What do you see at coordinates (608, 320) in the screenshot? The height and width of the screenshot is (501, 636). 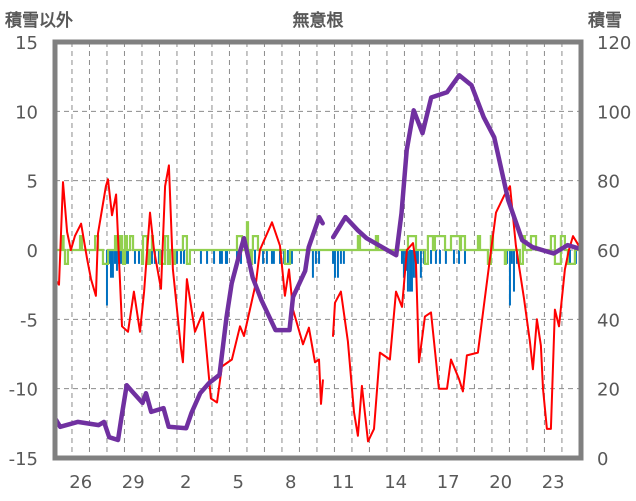 I see `y-right-tick-label: 40` at bounding box center [608, 320].